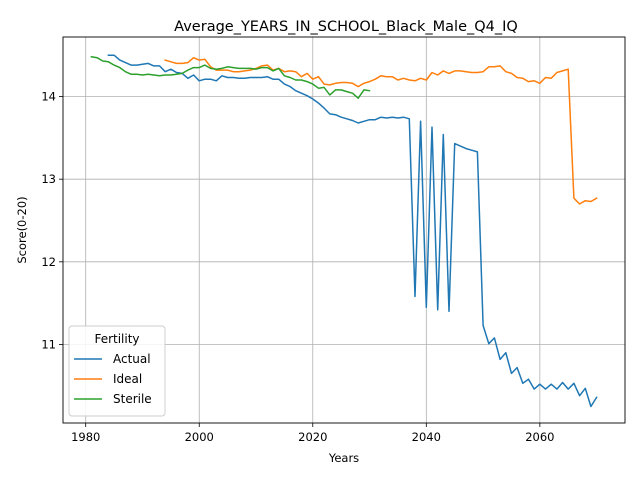 The height and width of the screenshot is (480, 640). What do you see at coordinates (52, 220) in the screenshot?
I see `y-axis-ticks: 11 12 13 14` at bounding box center [52, 220].